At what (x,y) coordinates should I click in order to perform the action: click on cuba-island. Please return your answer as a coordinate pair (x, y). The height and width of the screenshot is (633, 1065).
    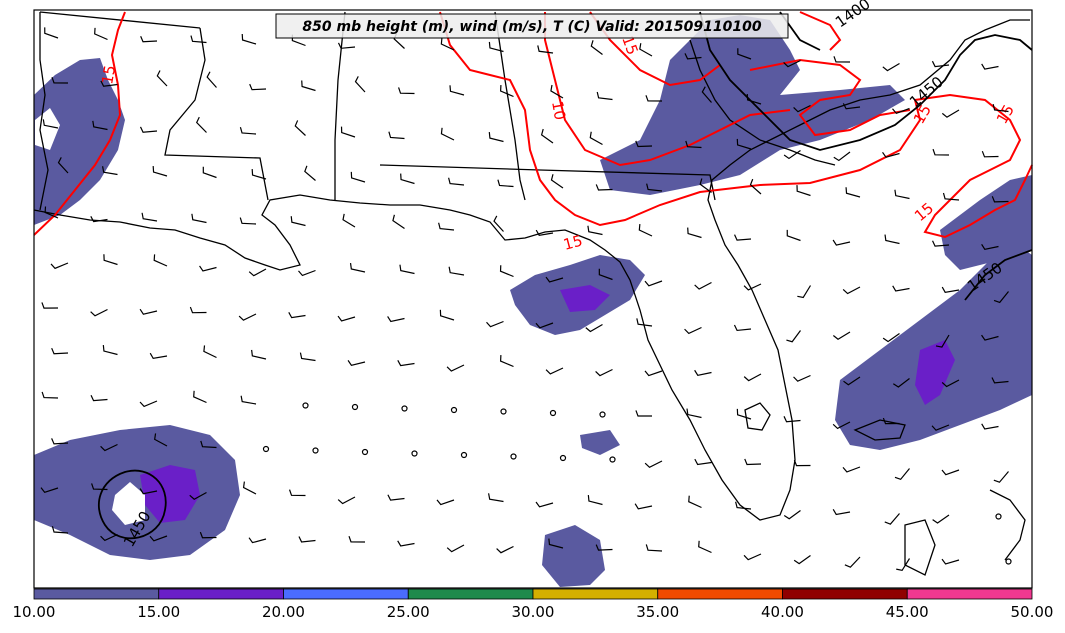
    Looking at the image, I should click on (879, 430).